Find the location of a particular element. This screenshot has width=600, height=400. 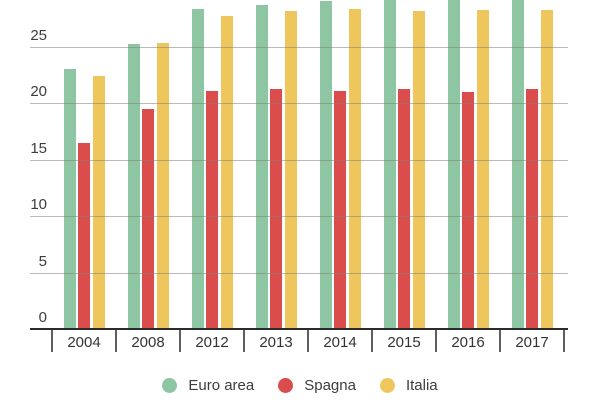

legend-label-italia: Italia is located at coordinates (421, 385).